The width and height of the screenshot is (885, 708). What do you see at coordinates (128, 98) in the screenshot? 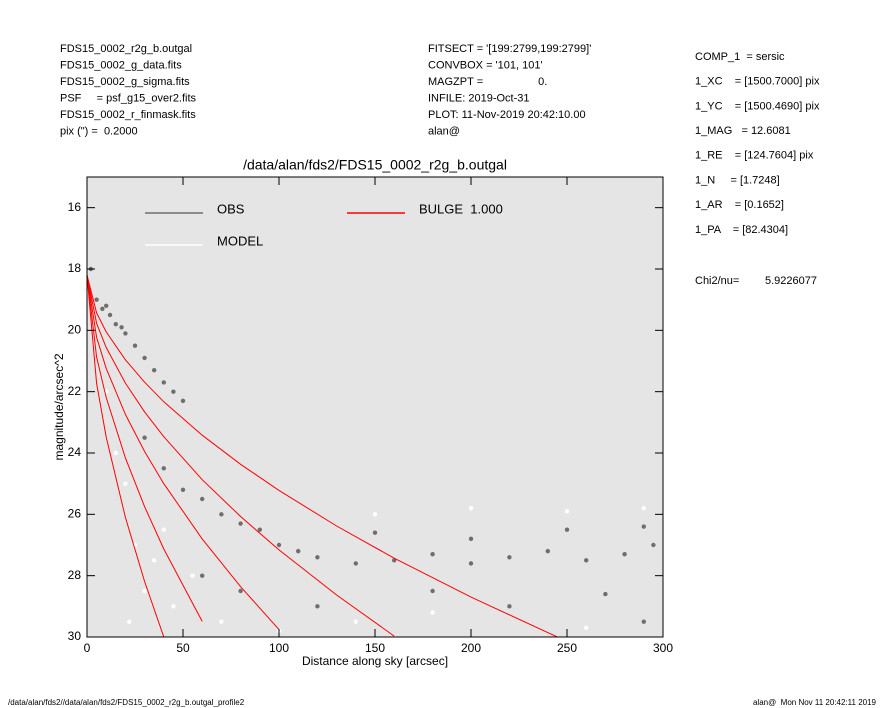
I see `header-left-line: PSF = psf_g15_over2.fits` at bounding box center [128, 98].